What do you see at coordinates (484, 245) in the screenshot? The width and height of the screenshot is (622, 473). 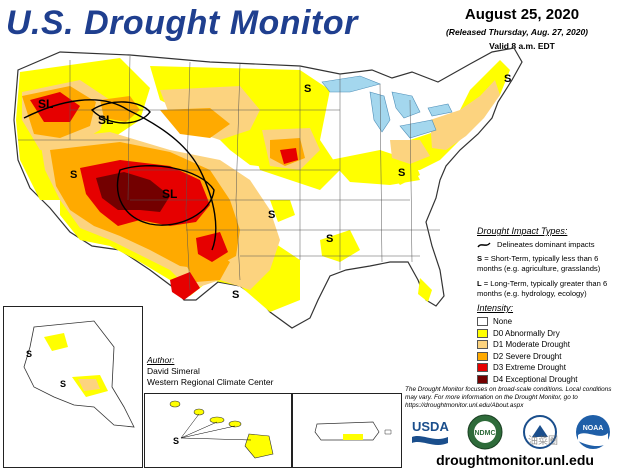 I see `impact-line-icon` at bounding box center [484, 245].